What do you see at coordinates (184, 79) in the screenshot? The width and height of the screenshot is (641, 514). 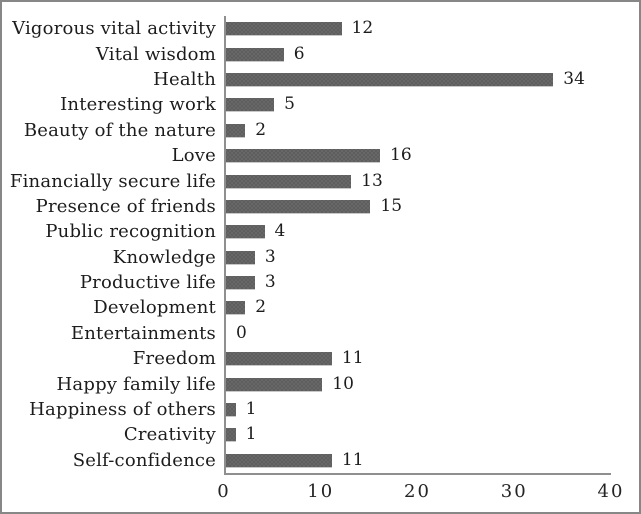 I see `category-label: Health` at bounding box center [184, 79].